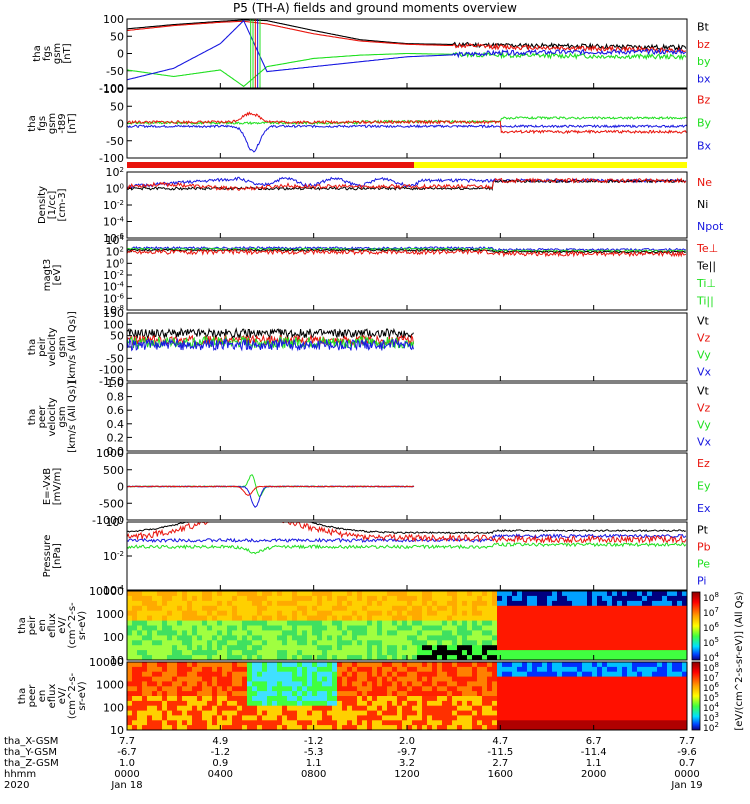 The height and width of the screenshot is (804, 750). Describe the element at coordinates (52, 487) in the screenshot. I see `panel-e-field-ylabel: E=-VxB [mV/m]` at that location.